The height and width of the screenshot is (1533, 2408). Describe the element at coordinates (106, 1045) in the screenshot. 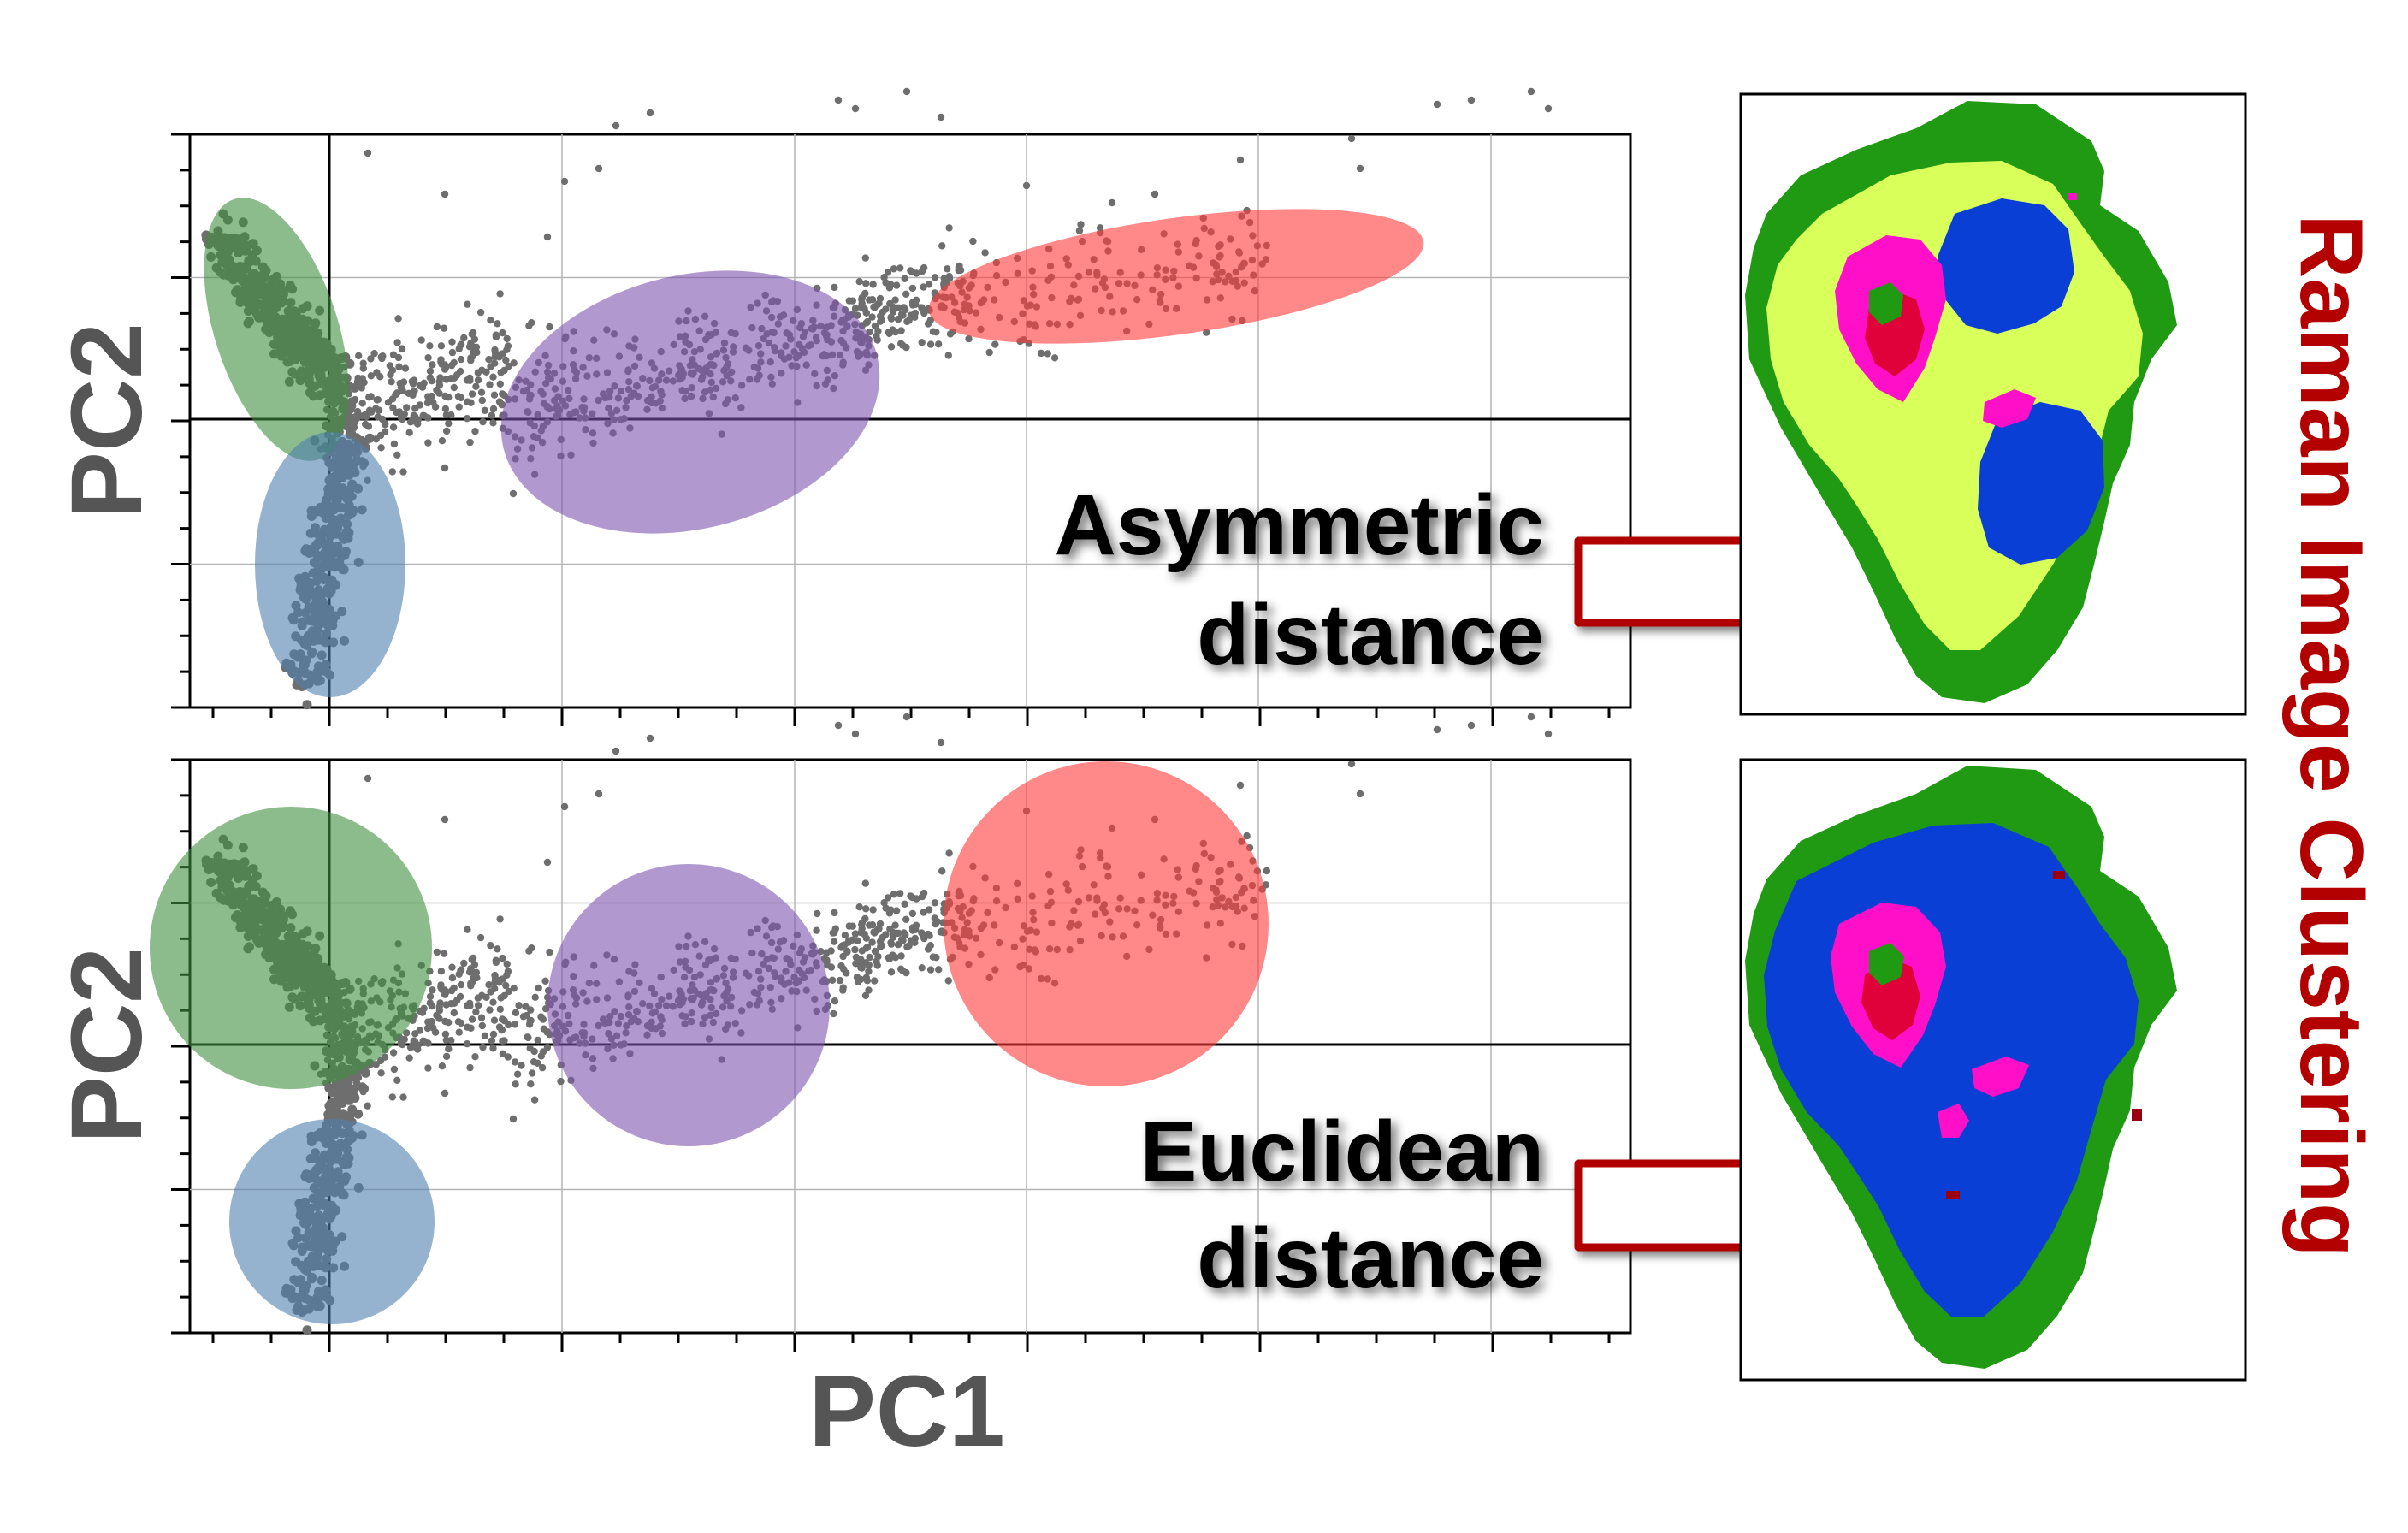

I see `y-axis-title-bottom: PC2` at that location.